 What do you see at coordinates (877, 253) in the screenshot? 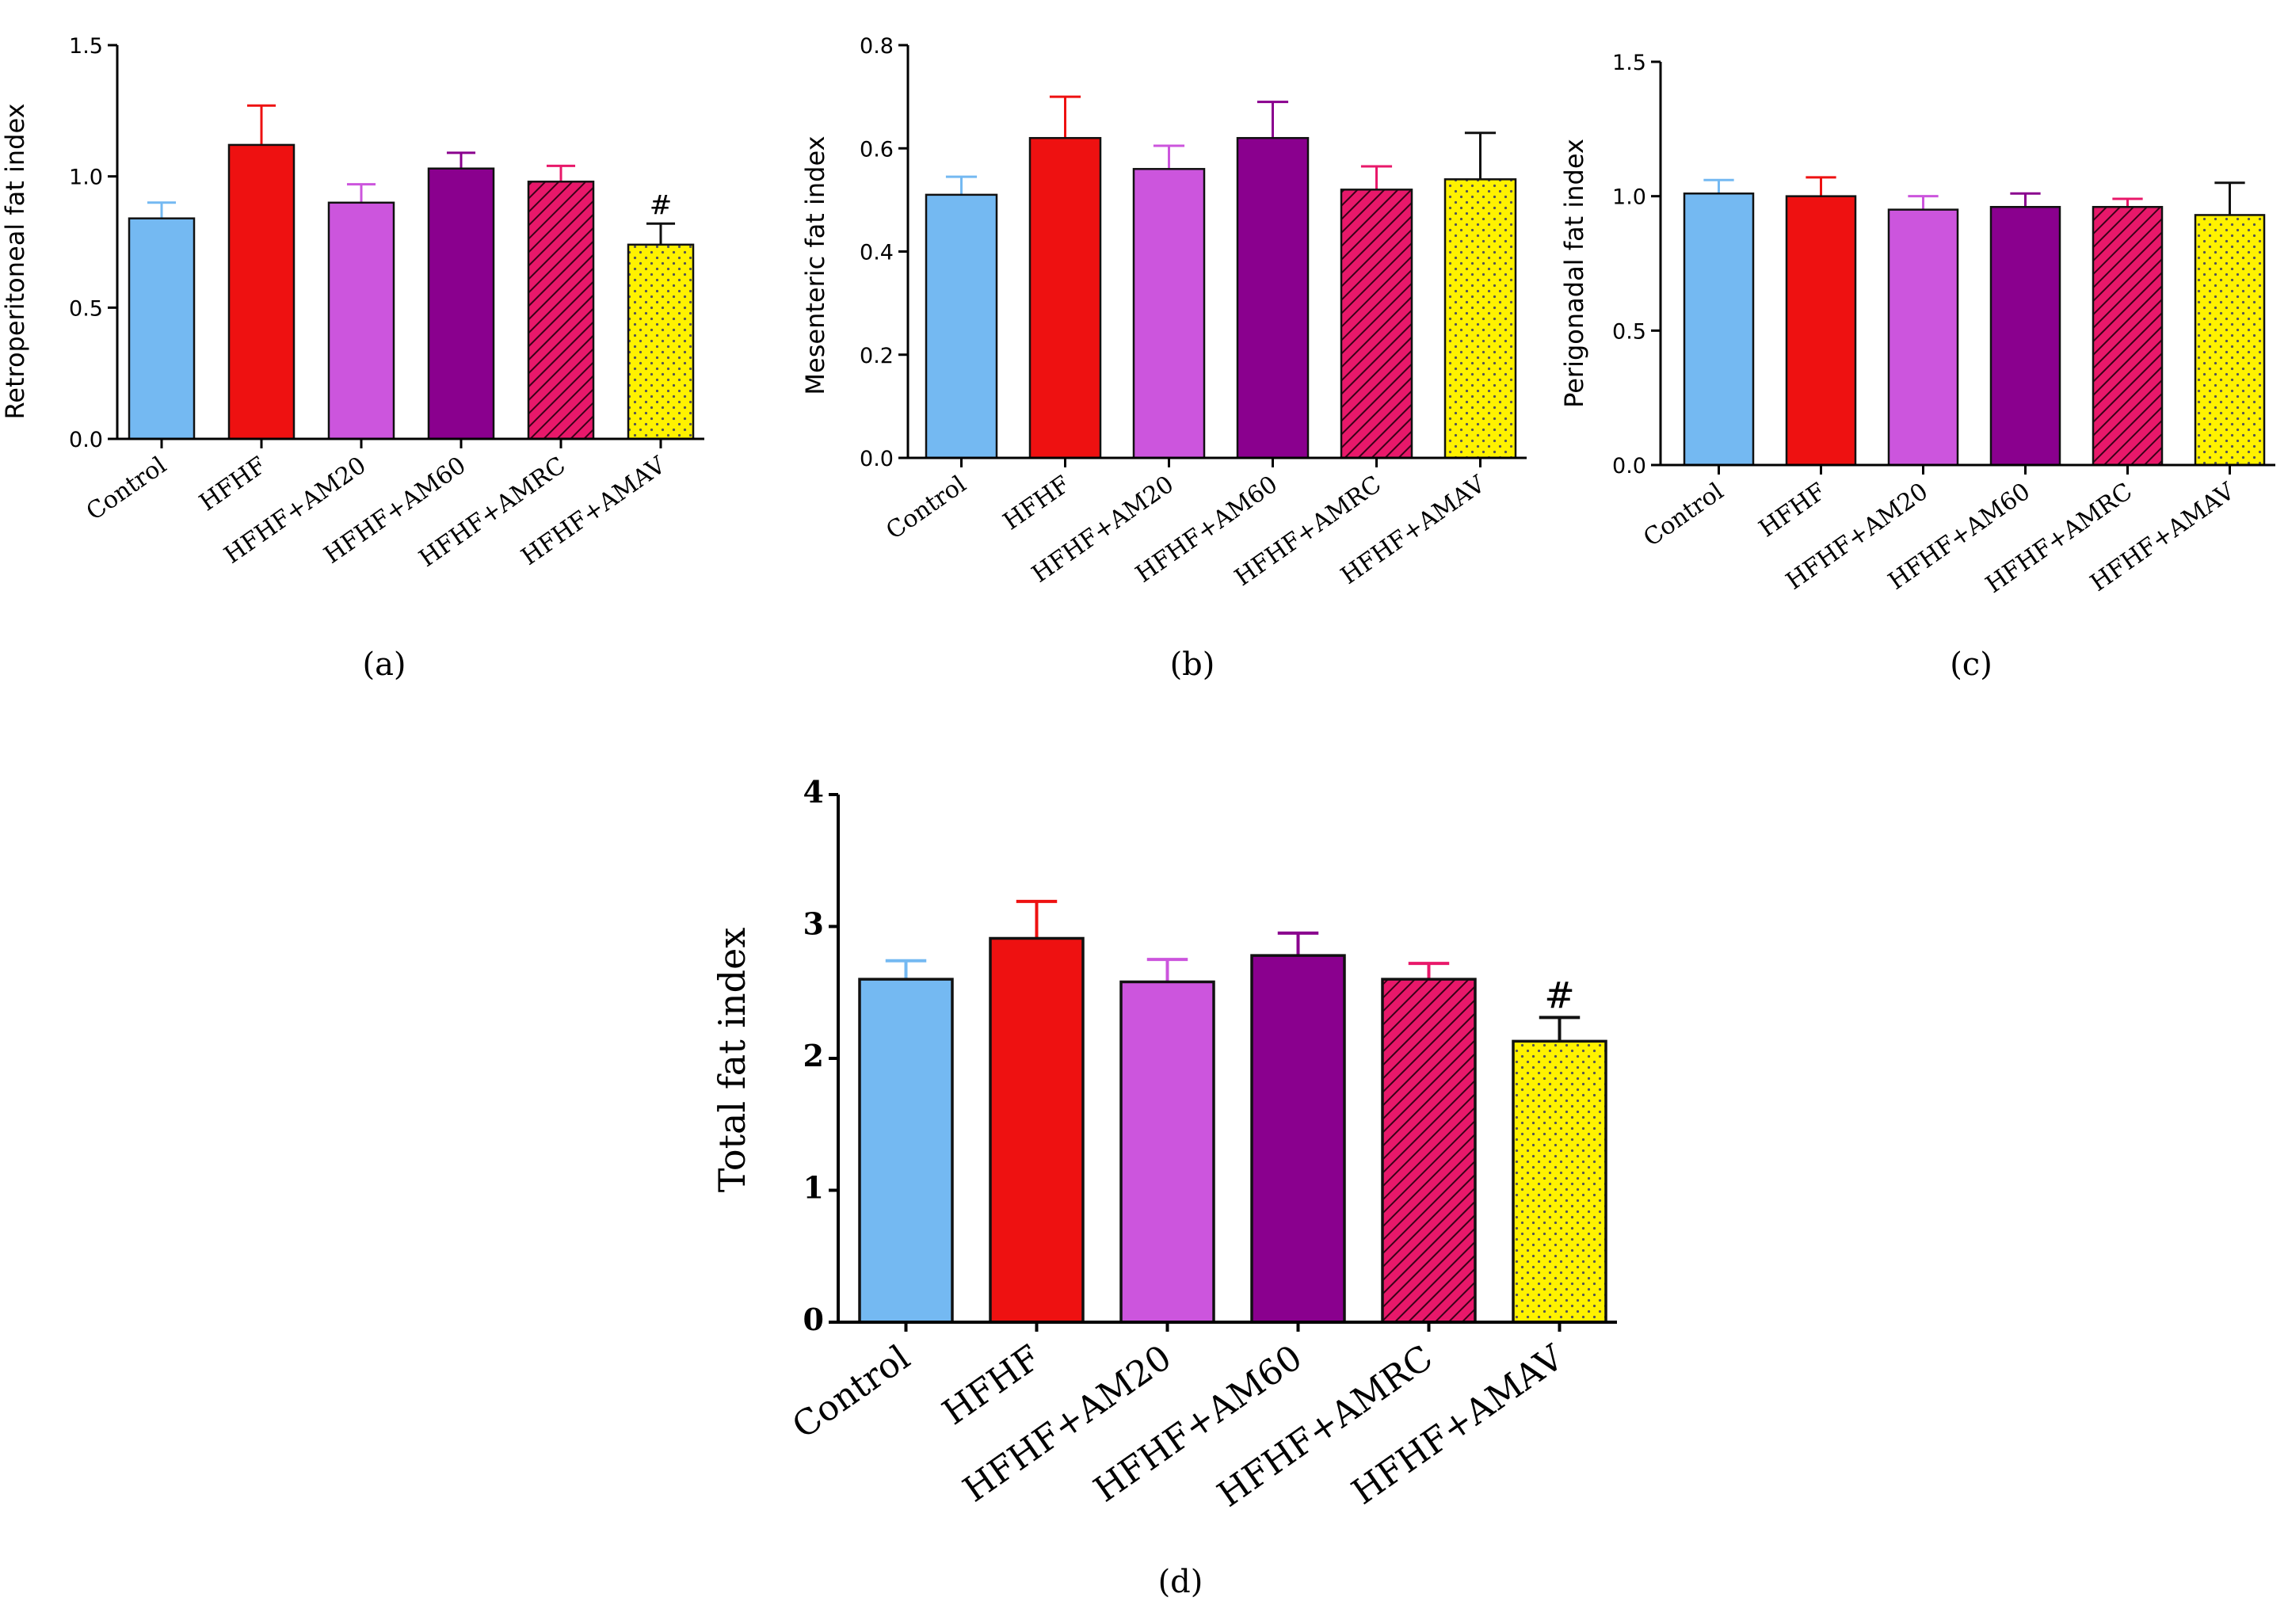
I see `y-tick-label: 0.4` at bounding box center [877, 253].